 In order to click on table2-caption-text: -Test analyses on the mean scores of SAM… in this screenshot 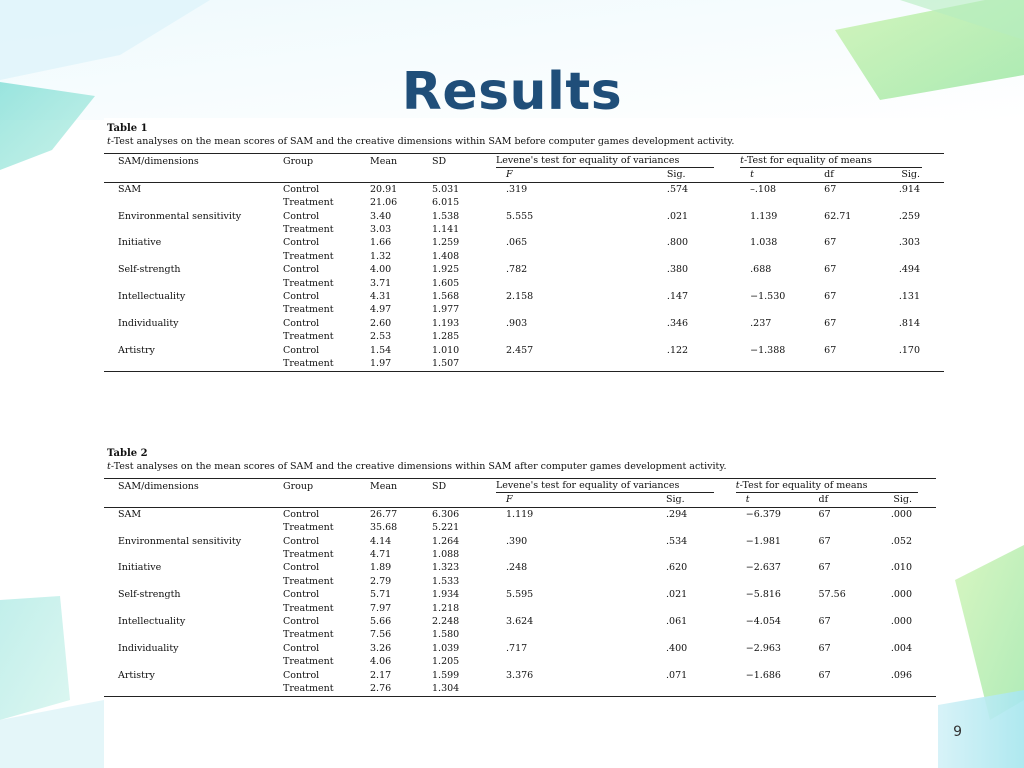, I will do `click(418, 466)`.